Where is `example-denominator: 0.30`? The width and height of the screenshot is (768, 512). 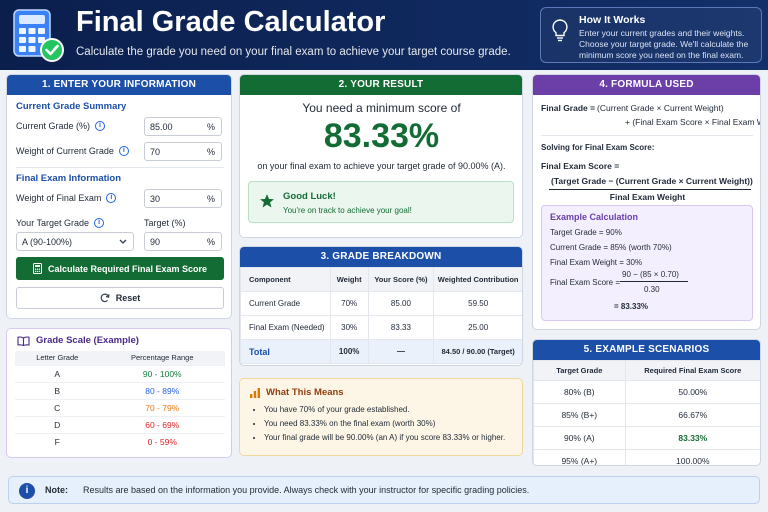 example-denominator: 0.30 is located at coordinates (652, 289).